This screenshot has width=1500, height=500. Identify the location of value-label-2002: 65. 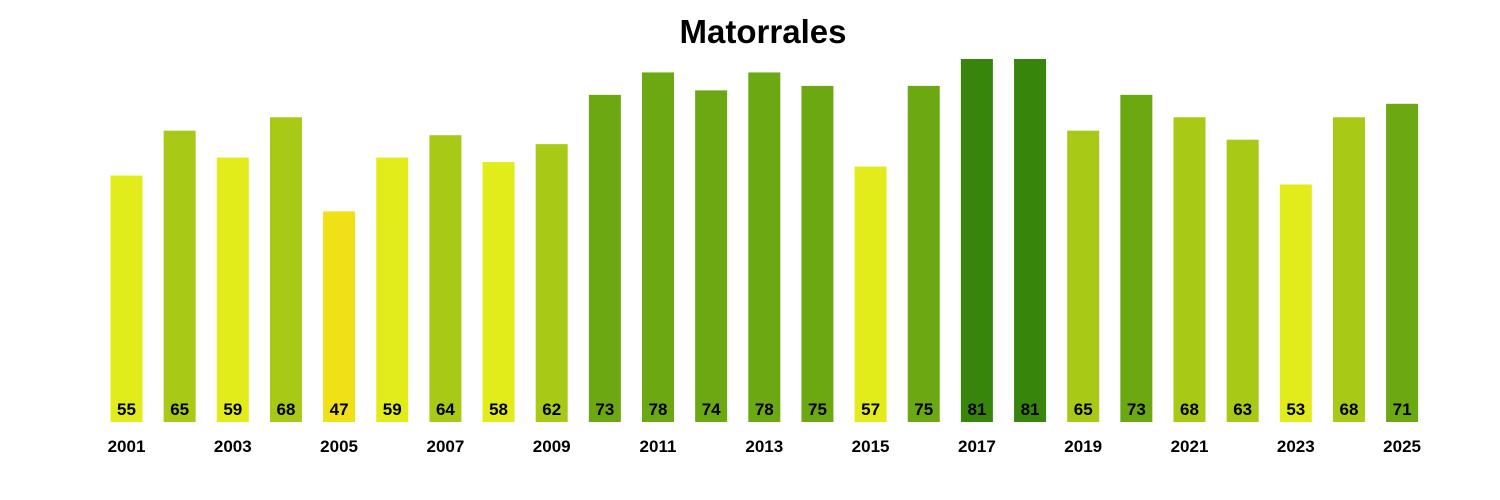
(179, 409).